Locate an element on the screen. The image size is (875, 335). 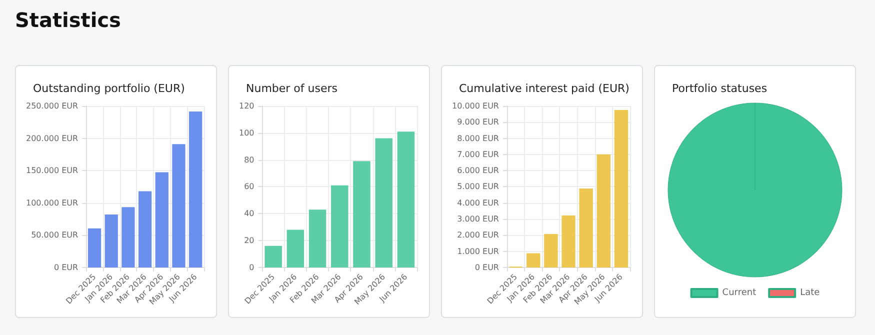
y-tick-label: 60 is located at coordinates (249, 187).